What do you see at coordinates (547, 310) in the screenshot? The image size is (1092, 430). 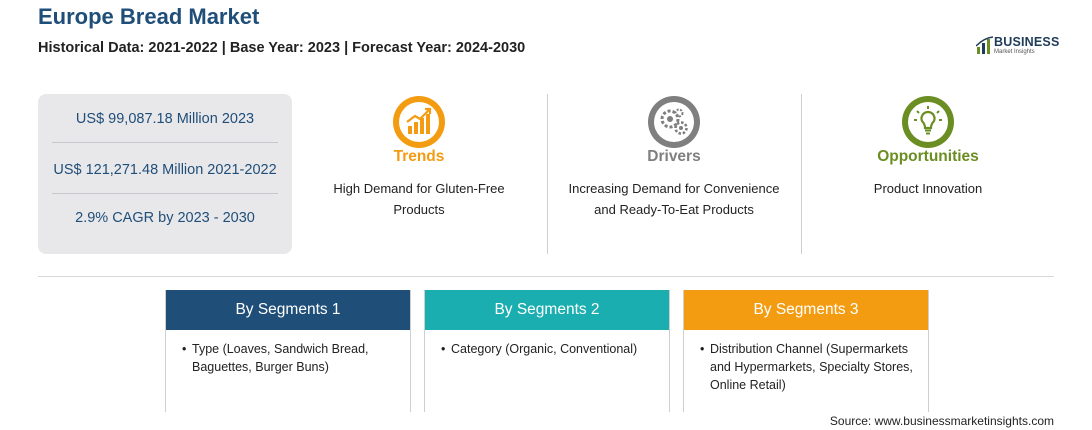 I see `segment-2-title: By Segments 2` at bounding box center [547, 310].